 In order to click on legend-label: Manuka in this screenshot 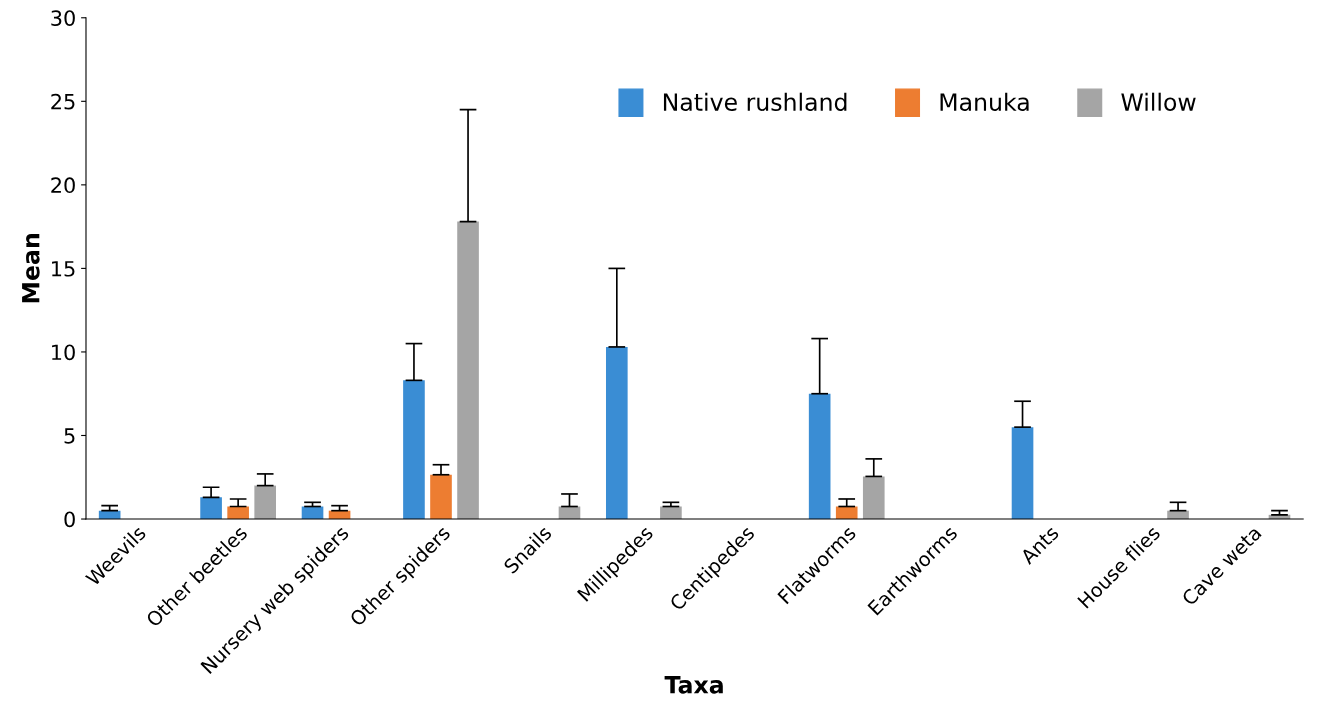, I will do `click(984, 101)`.